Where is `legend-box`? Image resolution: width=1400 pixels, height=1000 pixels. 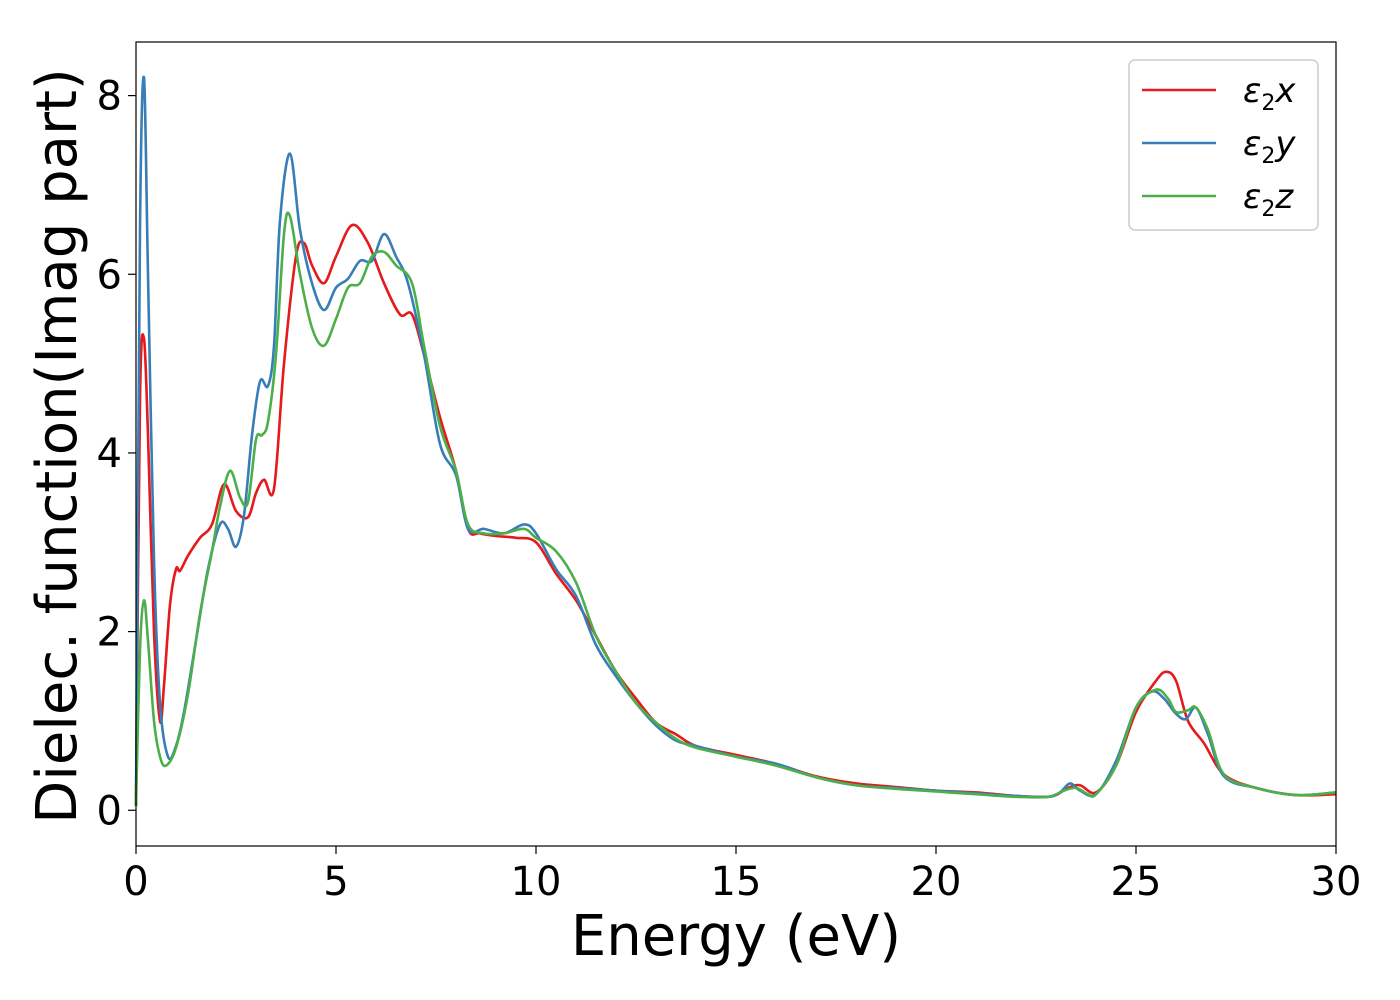
legend-box is located at coordinates (1223, 145).